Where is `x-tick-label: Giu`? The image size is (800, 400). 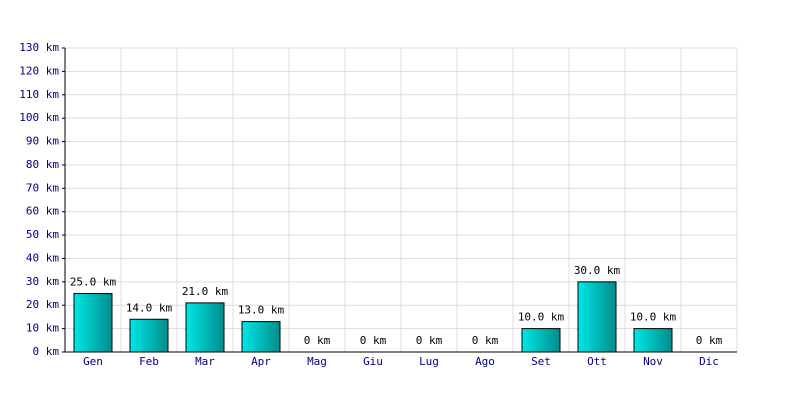 x-tick-label: Giu is located at coordinates (373, 361).